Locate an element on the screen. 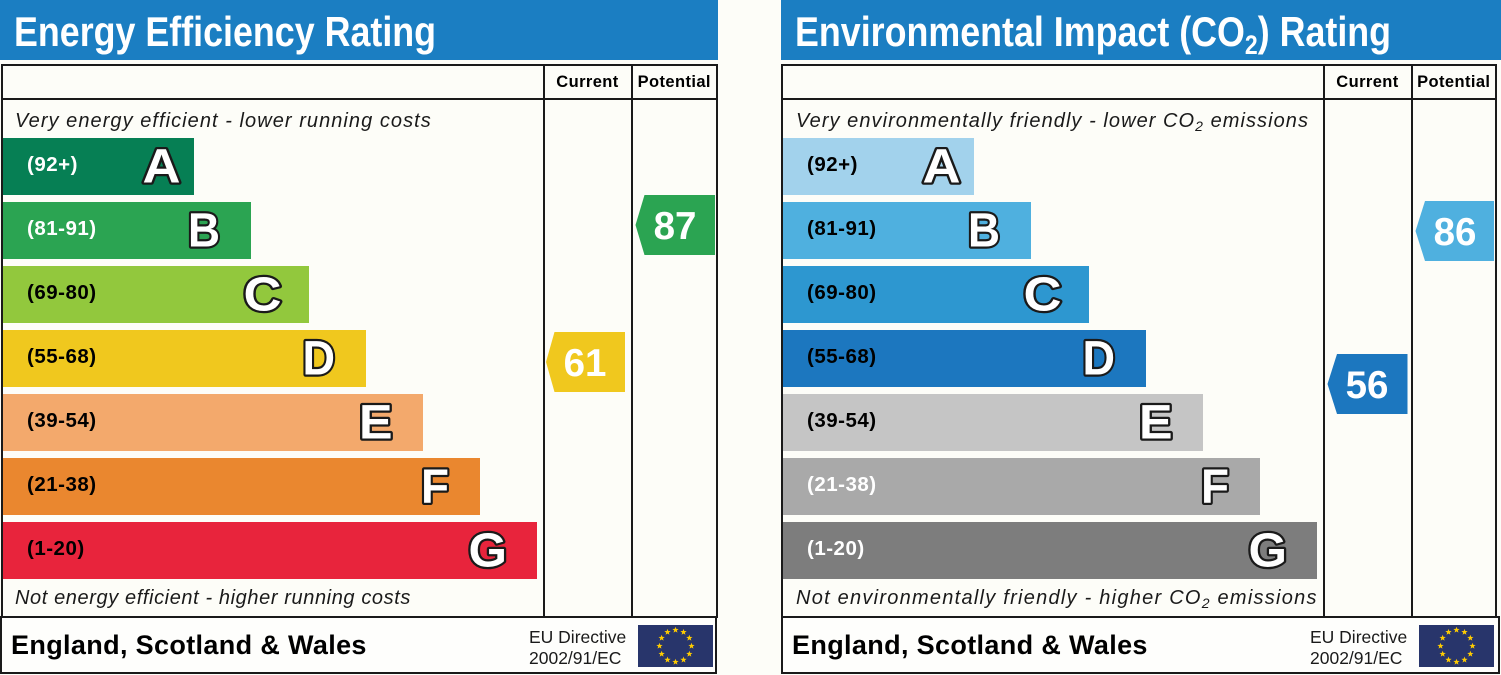 The width and height of the screenshot is (1501, 675). svg-text: 86 is located at coordinates (1455, 232).